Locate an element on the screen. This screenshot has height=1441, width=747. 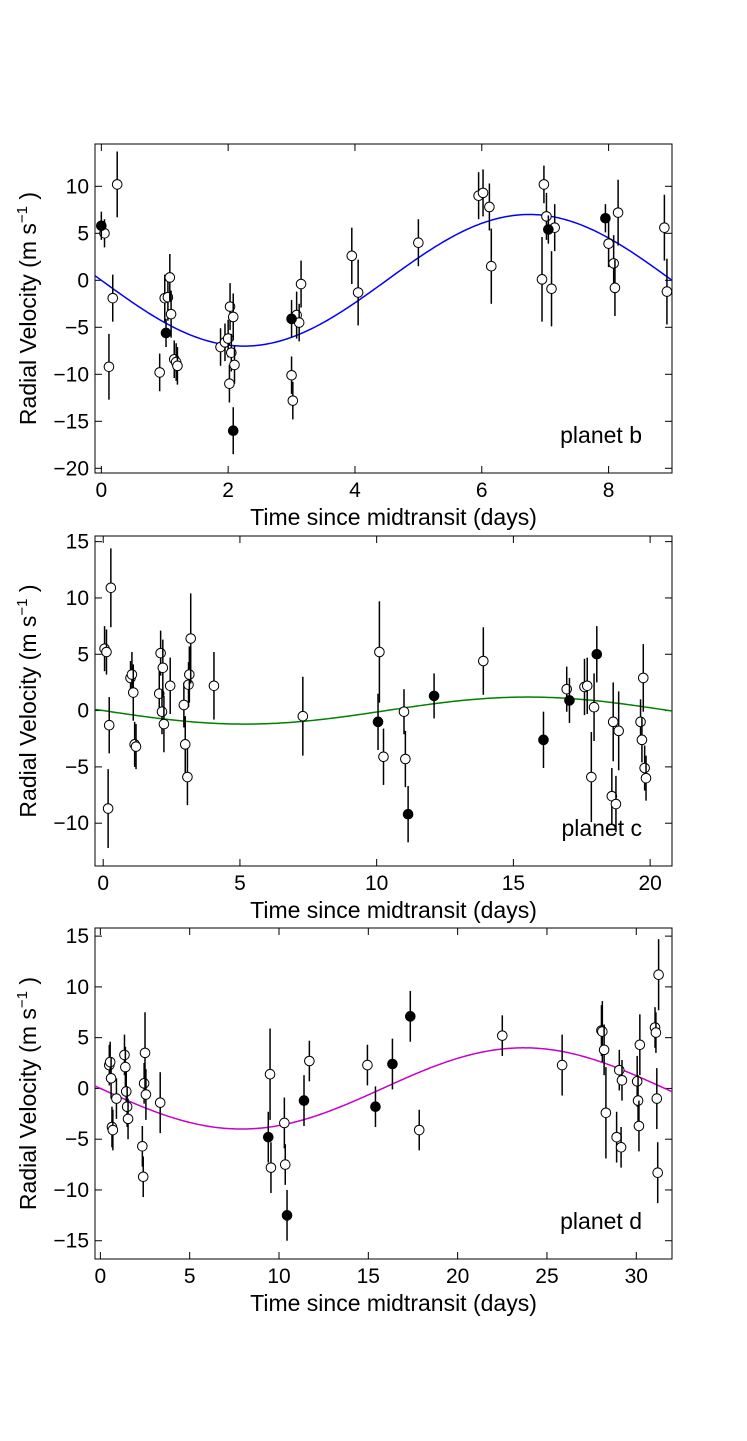
x-tick-label: 25 is located at coordinates (546, 1276).